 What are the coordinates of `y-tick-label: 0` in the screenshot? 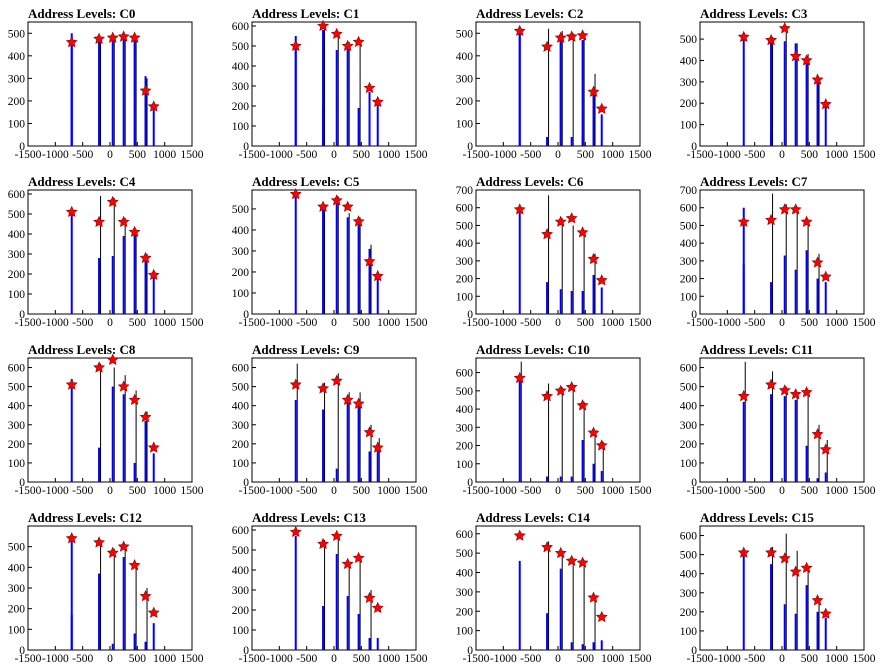 It's located at (22, 651).